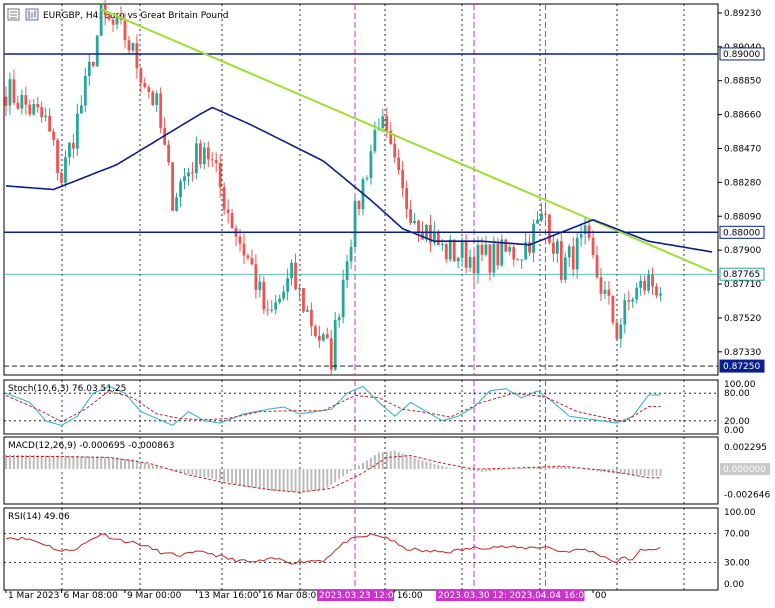 This screenshot has height=608, width=775. I want to click on price-label-dashed: 0.87250, so click(742, 366).